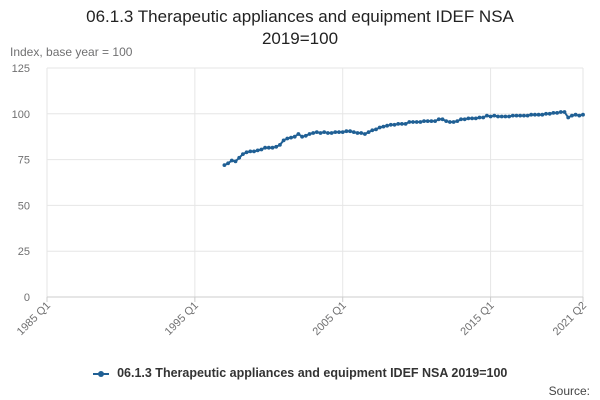 The image size is (600, 400). Describe the element at coordinates (71, 52) in the screenshot. I see `y-axis-unit-label: Index, base year = 100` at that location.